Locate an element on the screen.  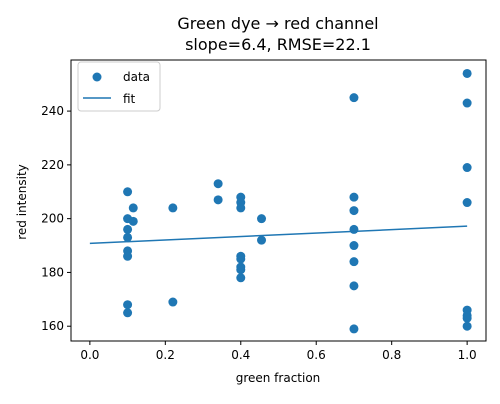
y-tick-label: 180 is located at coordinates (52, 272).